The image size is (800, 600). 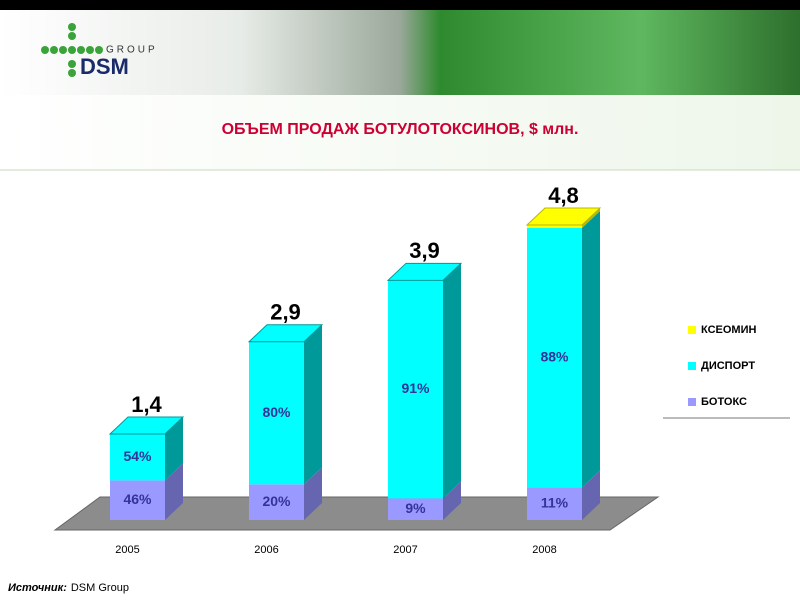 What do you see at coordinates (400, 52) in the screenshot?
I see `banner` at bounding box center [400, 52].